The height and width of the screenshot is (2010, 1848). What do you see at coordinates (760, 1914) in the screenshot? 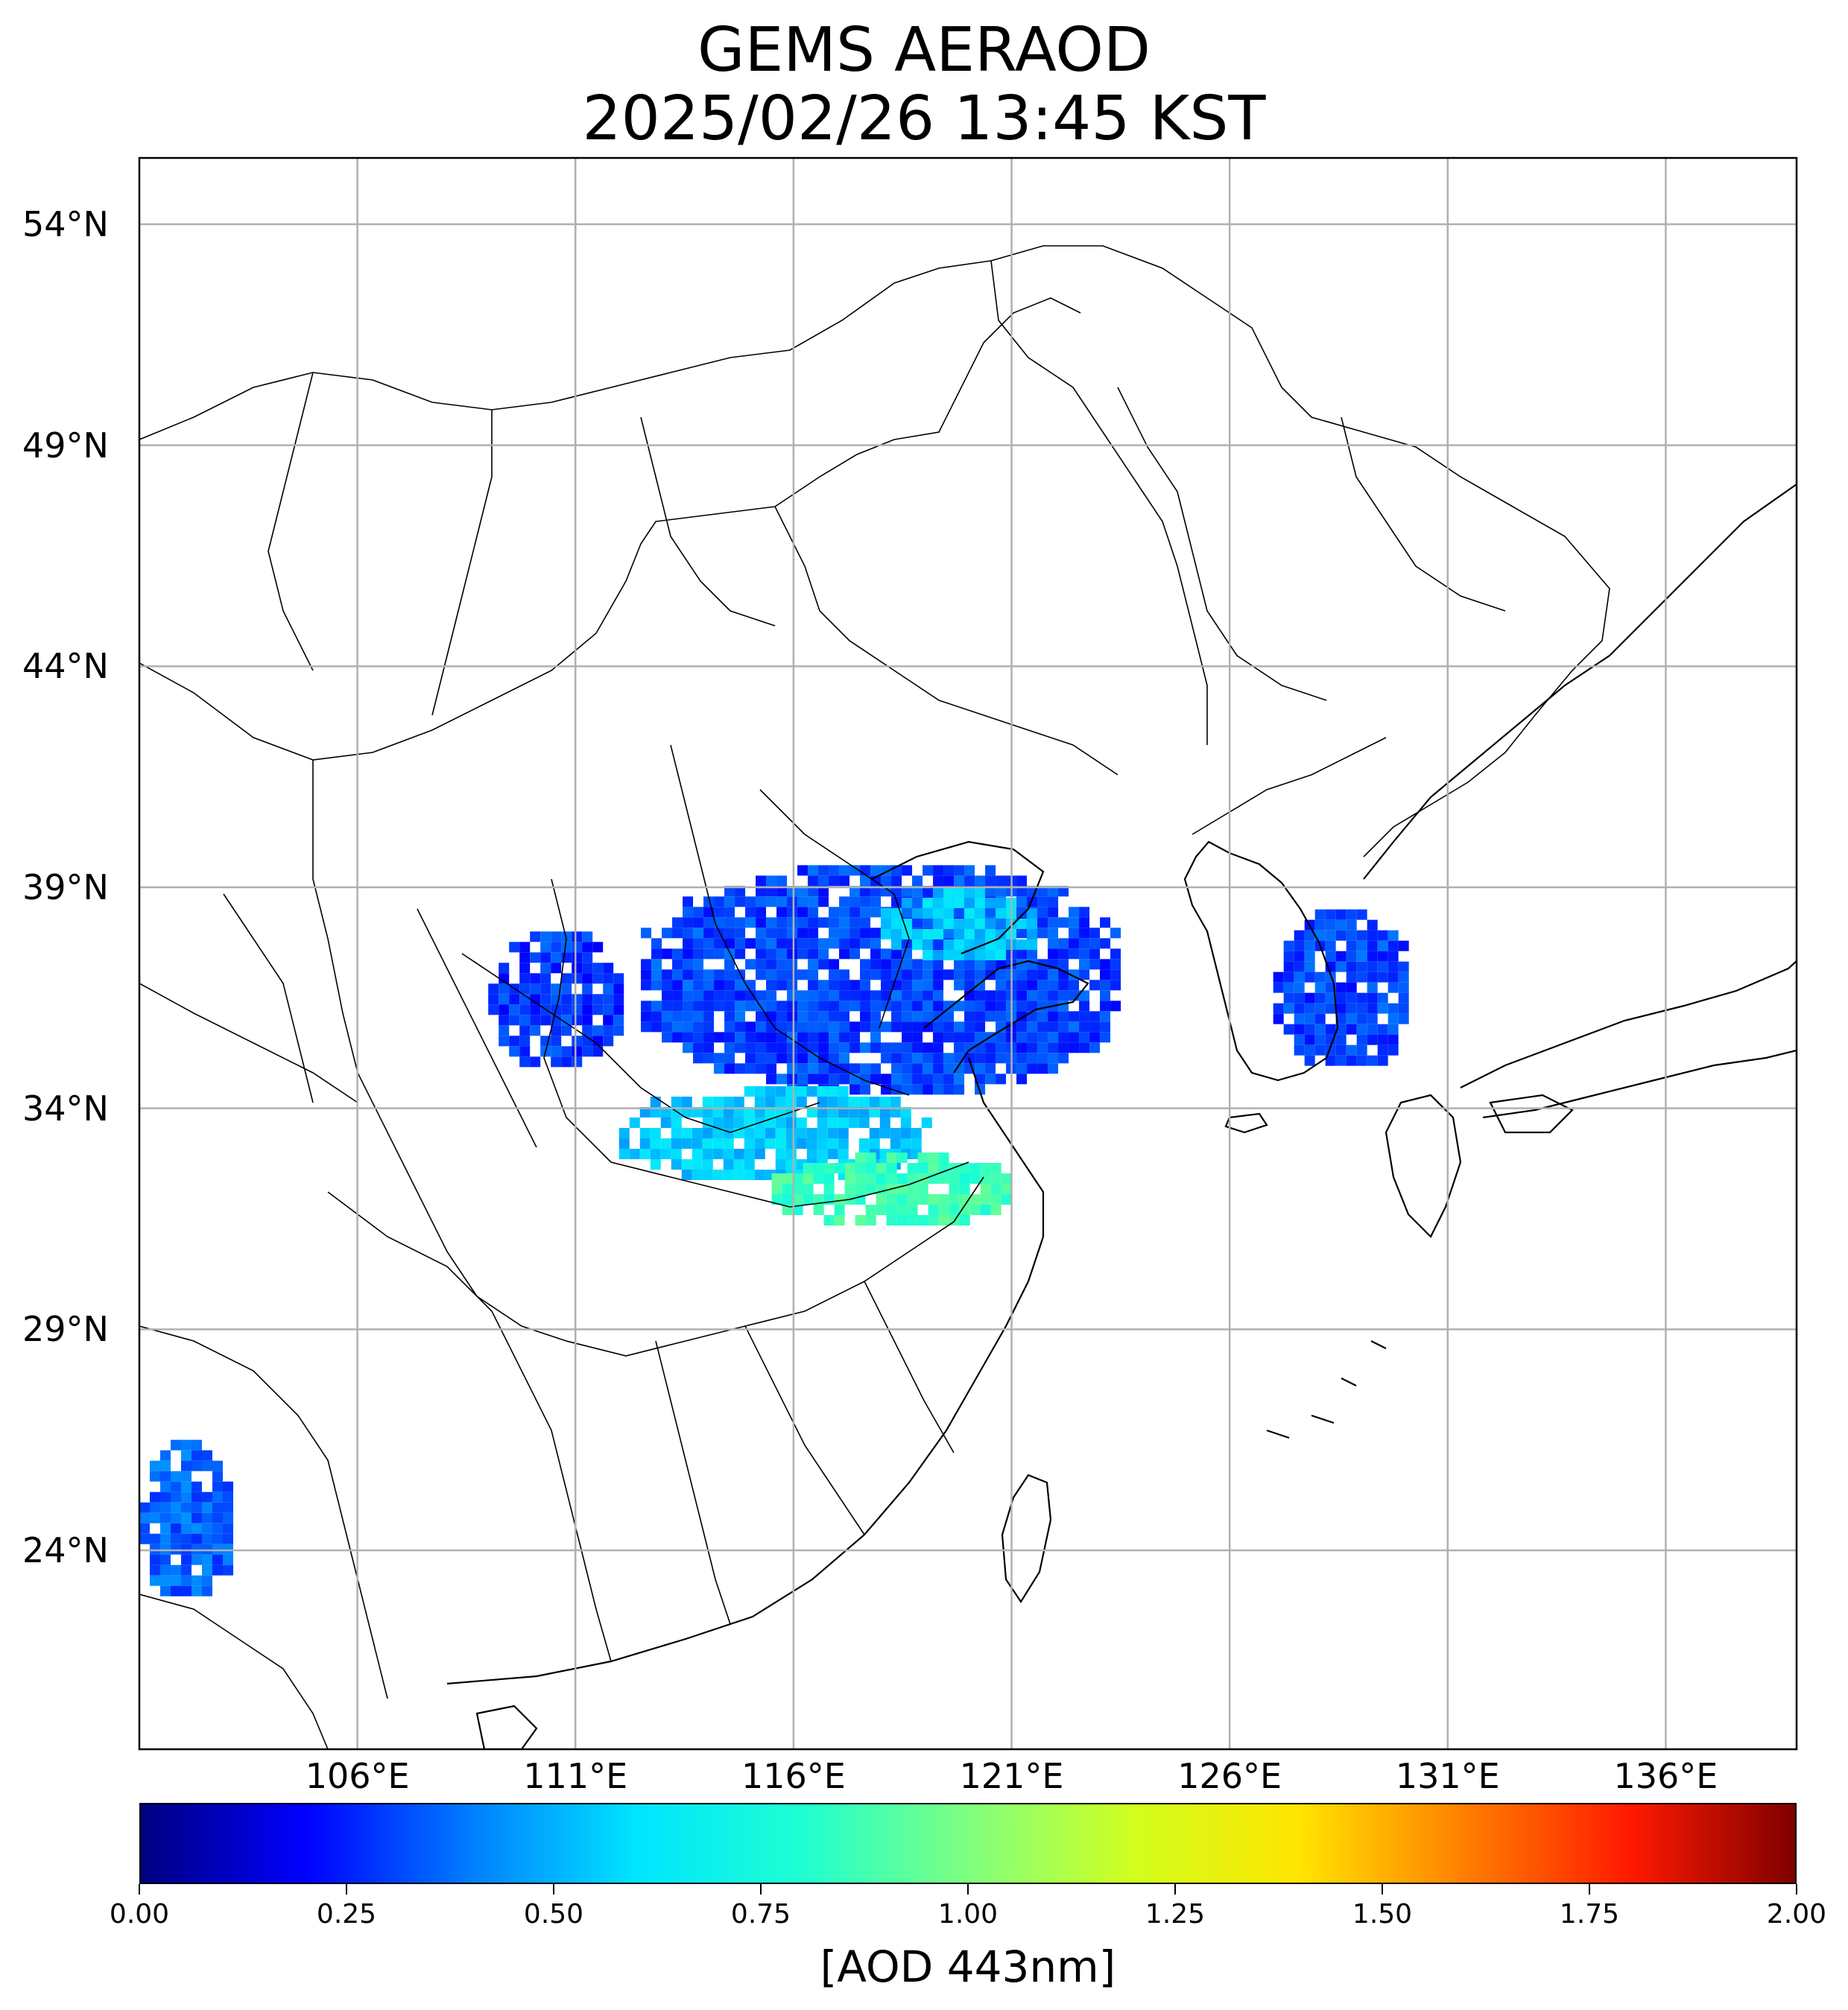
I see `colorbar-tick-label: 0.75` at bounding box center [760, 1914].